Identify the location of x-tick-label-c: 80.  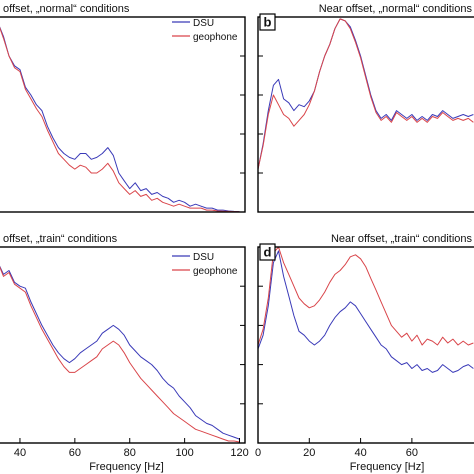
(130, 453).